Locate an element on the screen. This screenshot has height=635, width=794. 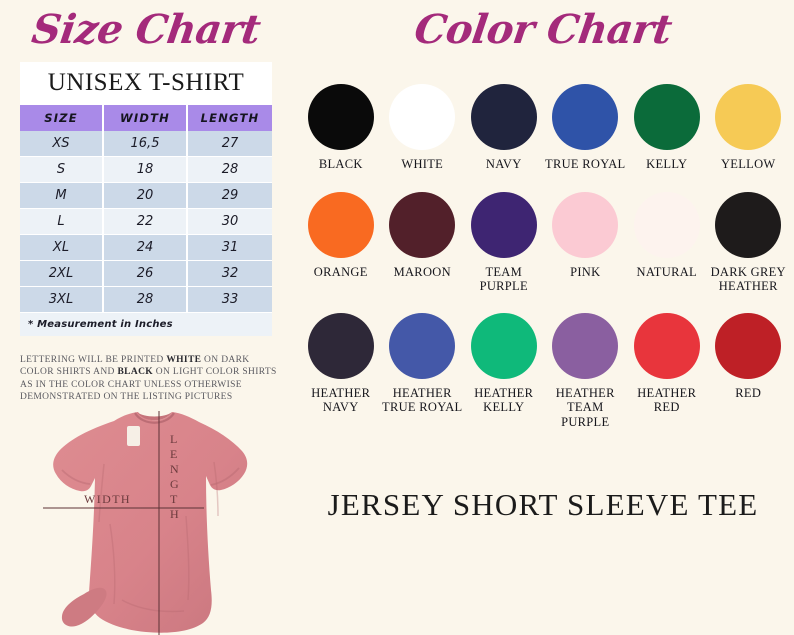
swatch-item-true-royal: TRUE ROYAL is located at coordinates (586, 128).